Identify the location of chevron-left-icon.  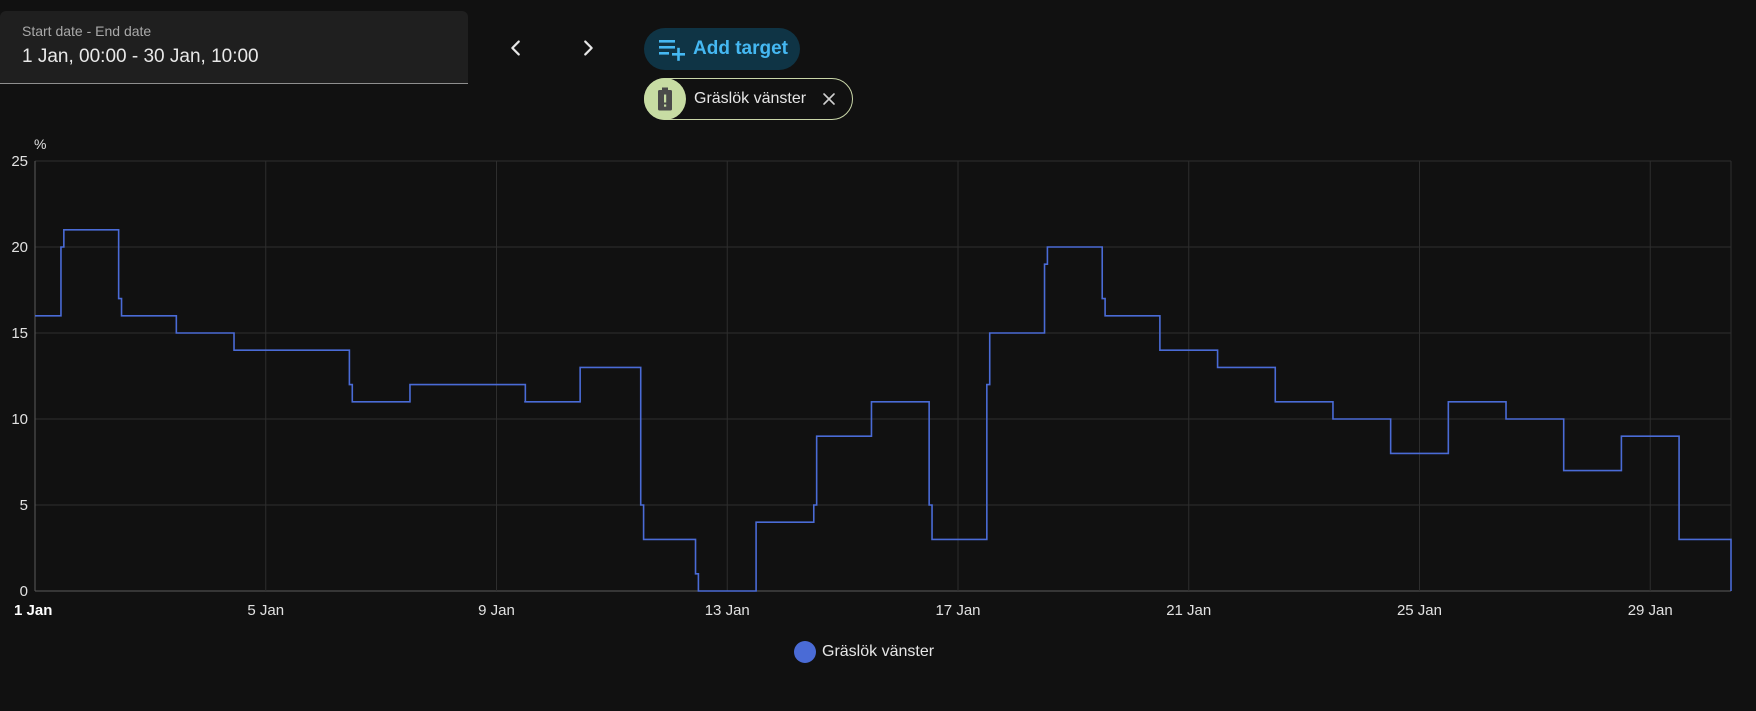
(515, 48).